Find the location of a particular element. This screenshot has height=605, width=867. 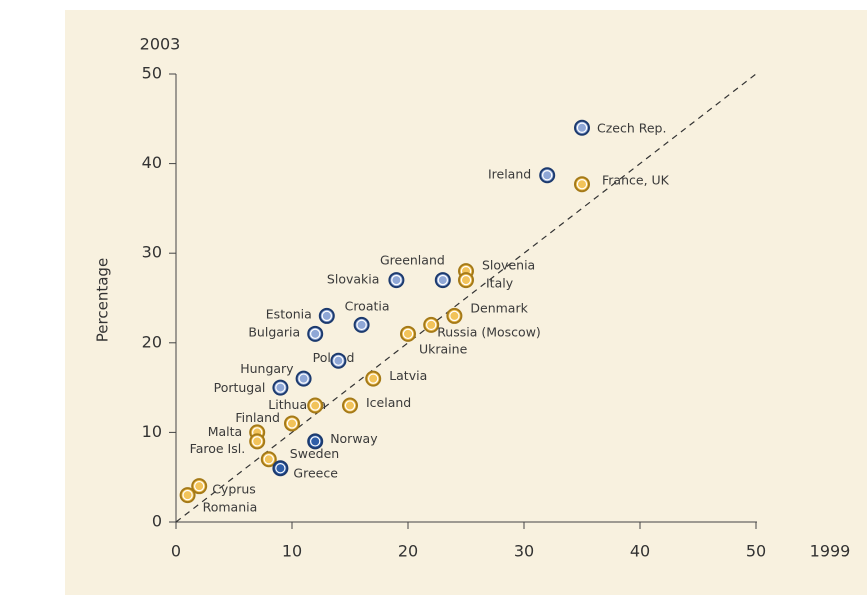

y-tick-label: 50 is located at coordinates (152, 73).